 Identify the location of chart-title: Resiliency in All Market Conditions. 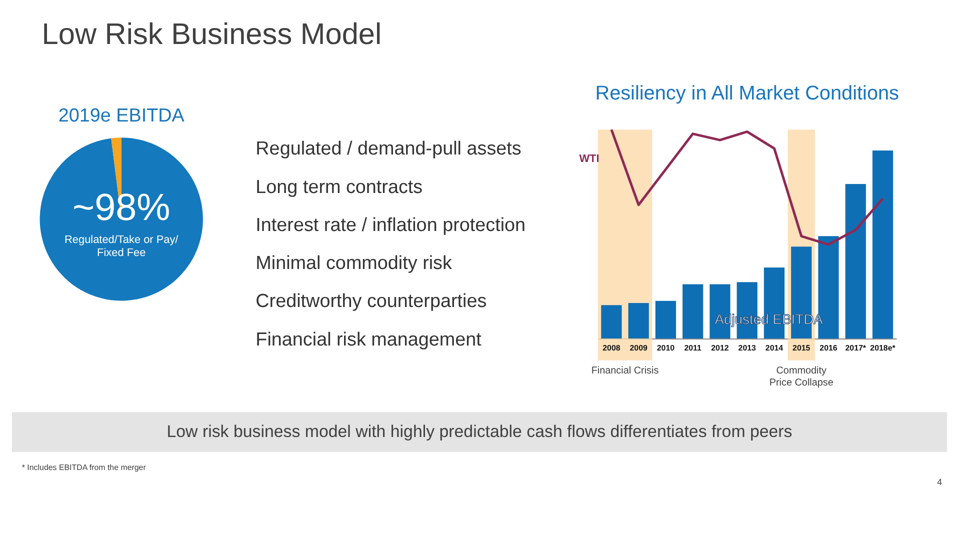
(747, 93).